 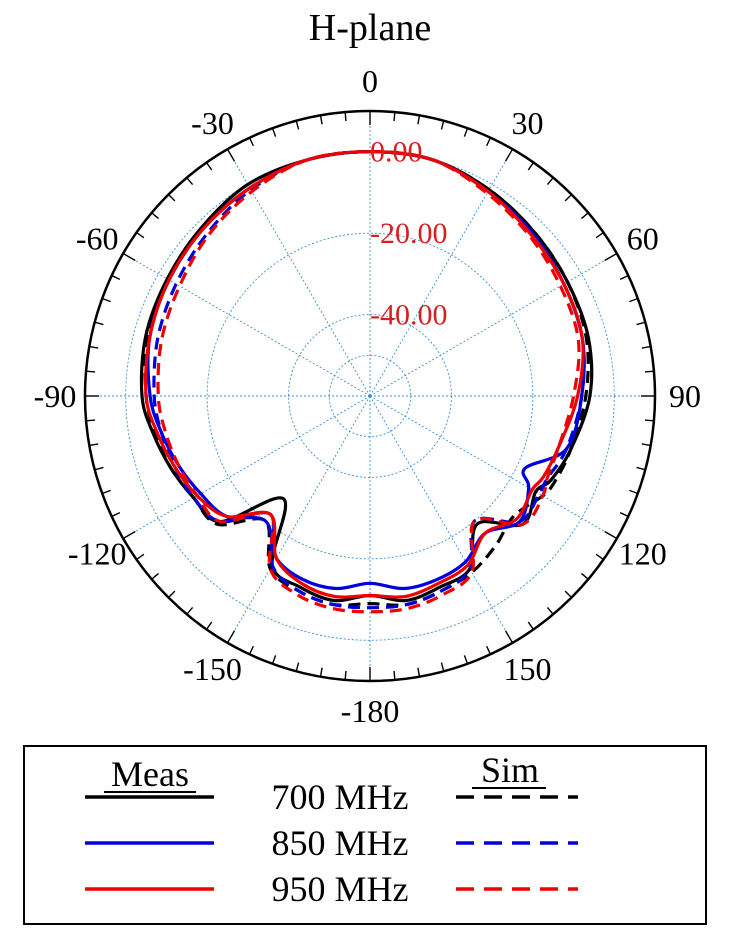 What do you see at coordinates (370, 81) in the screenshot?
I see `angle-tick-label: 0` at bounding box center [370, 81].